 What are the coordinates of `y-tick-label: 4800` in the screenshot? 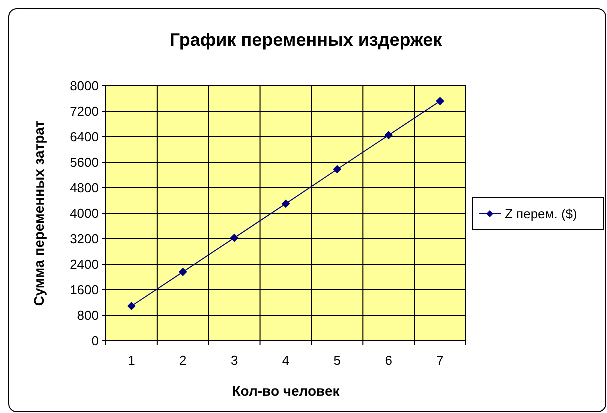 It's located at (84, 188).